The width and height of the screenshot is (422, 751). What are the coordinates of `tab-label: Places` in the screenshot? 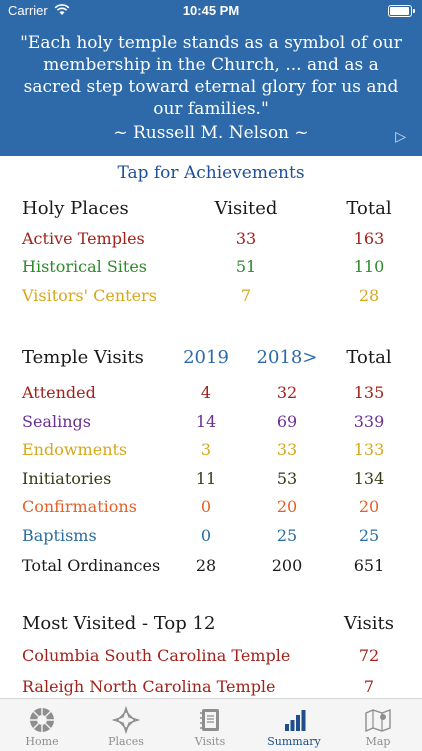 It's located at (126, 741).